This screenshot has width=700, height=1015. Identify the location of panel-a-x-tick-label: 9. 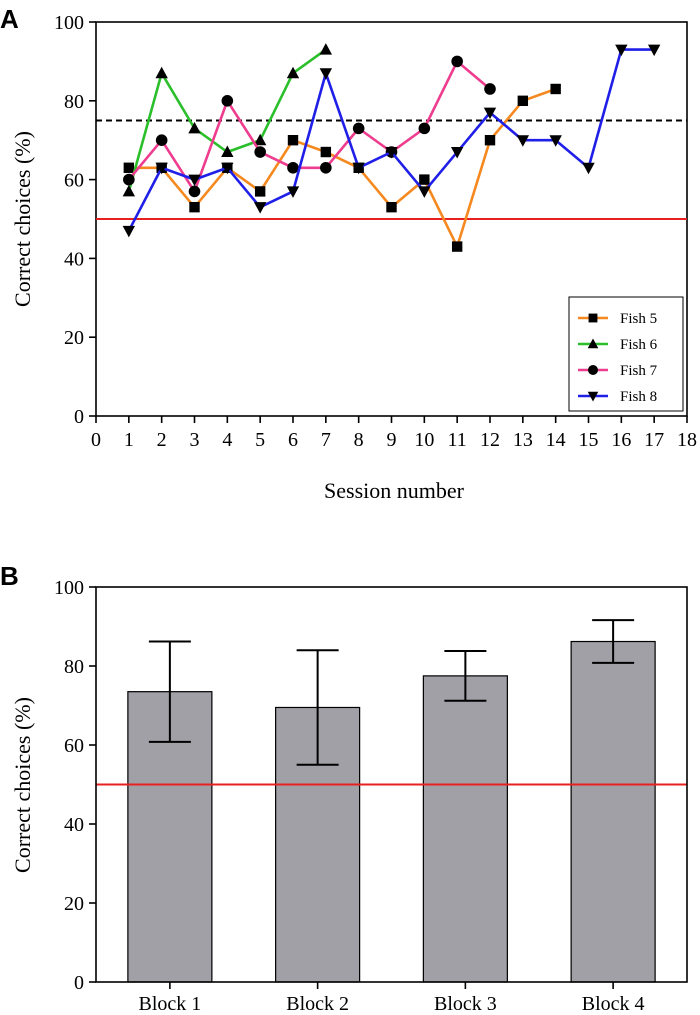
(392, 440).